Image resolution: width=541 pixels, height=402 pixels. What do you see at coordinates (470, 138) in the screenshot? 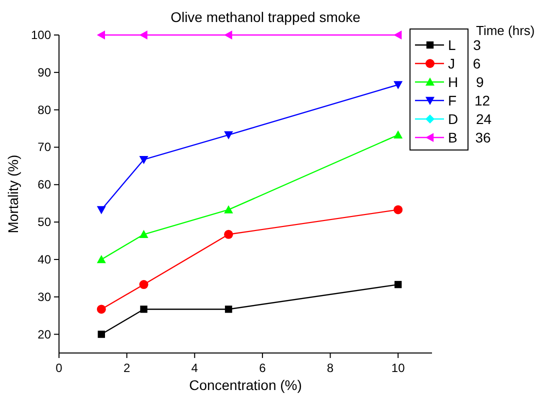
I see `legend-label: B 36` at bounding box center [470, 138].